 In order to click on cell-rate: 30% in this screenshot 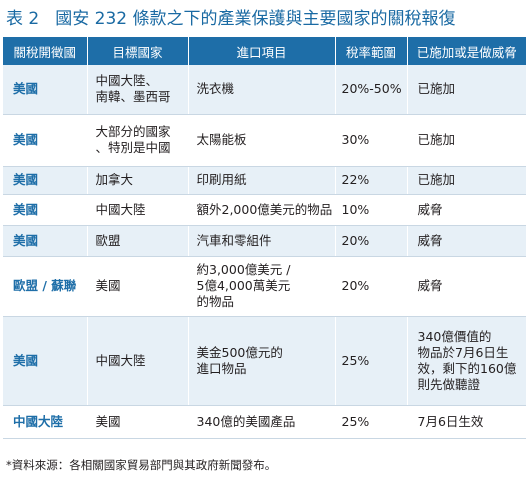, I will do `click(371, 140)`.